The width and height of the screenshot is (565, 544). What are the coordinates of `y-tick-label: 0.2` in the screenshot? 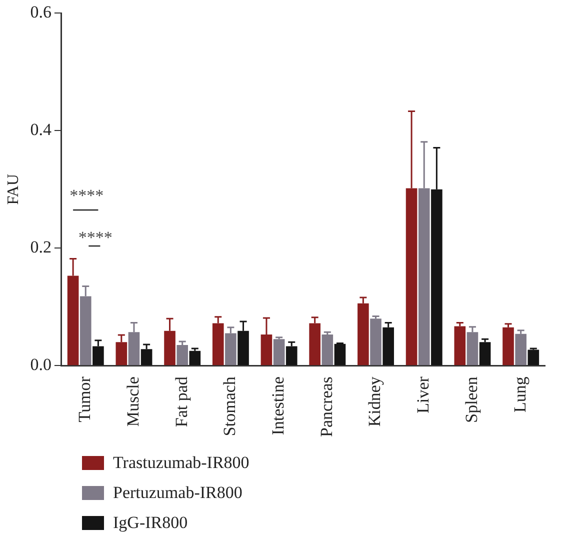 It's located at (41, 247).